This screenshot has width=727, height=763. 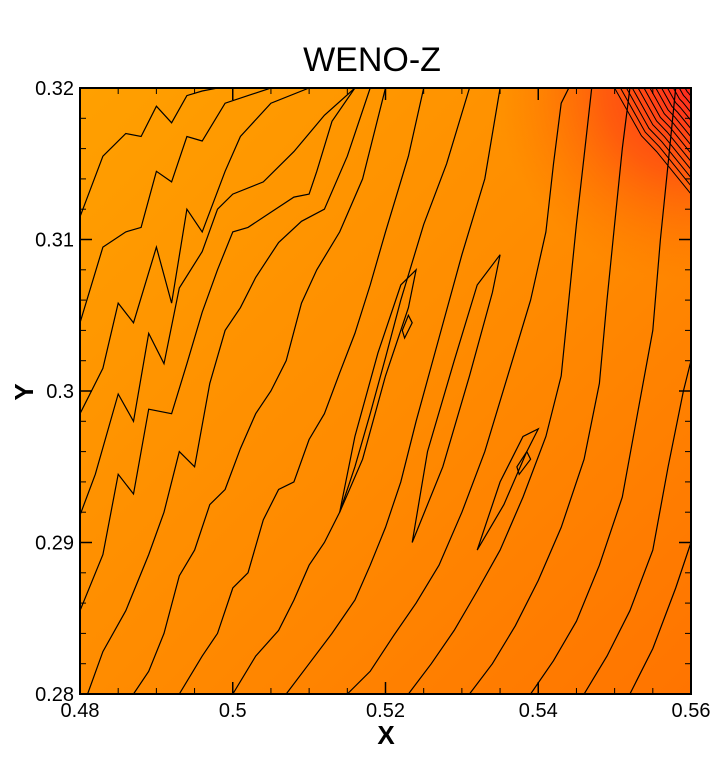 I want to click on y-tick-label: 0.32, so click(x=54, y=89).